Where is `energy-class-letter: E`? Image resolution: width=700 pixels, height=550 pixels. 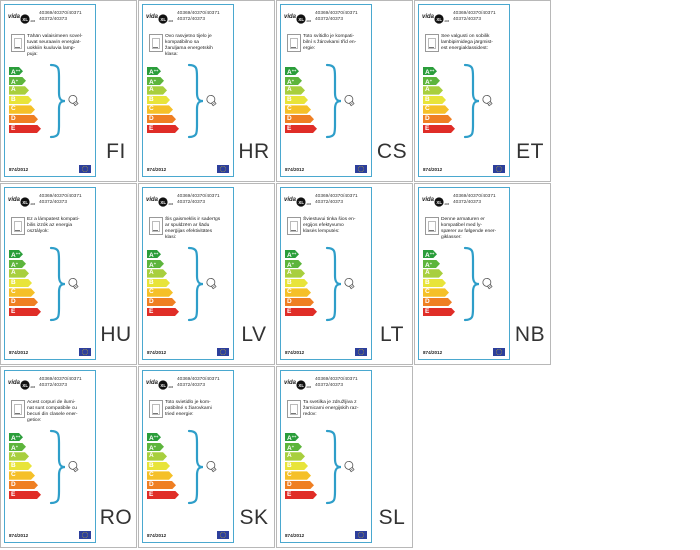
energy-class-letter: E is located at coordinates (151, 128).